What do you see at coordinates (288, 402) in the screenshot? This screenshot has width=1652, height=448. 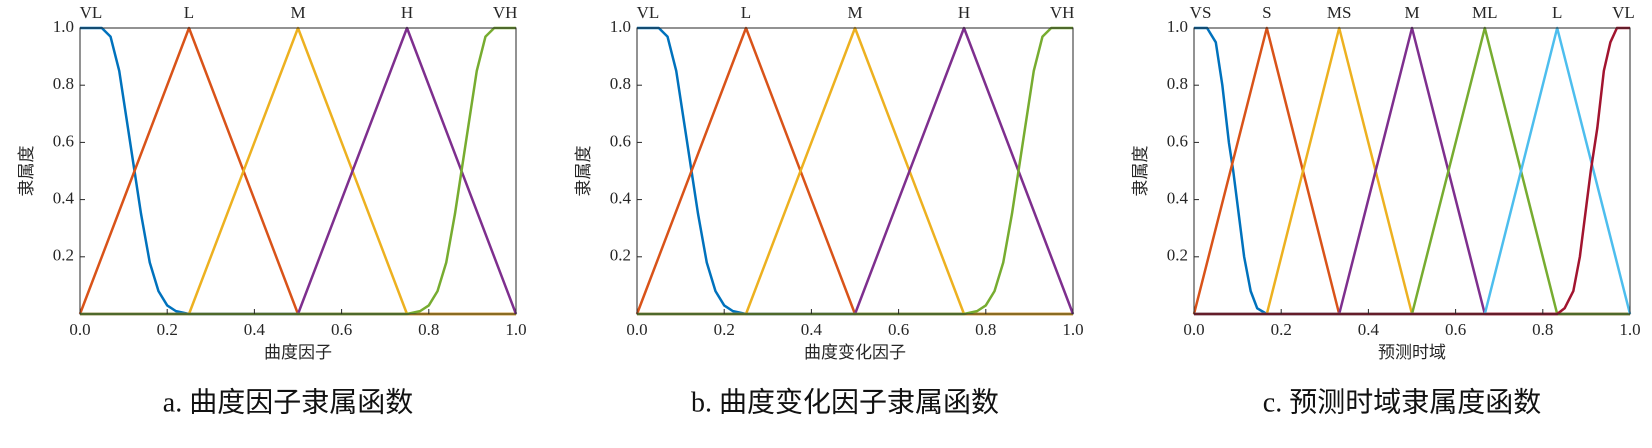 I see `caption: a. 曲度因子隶属函数` at bounding box center [288, 402].